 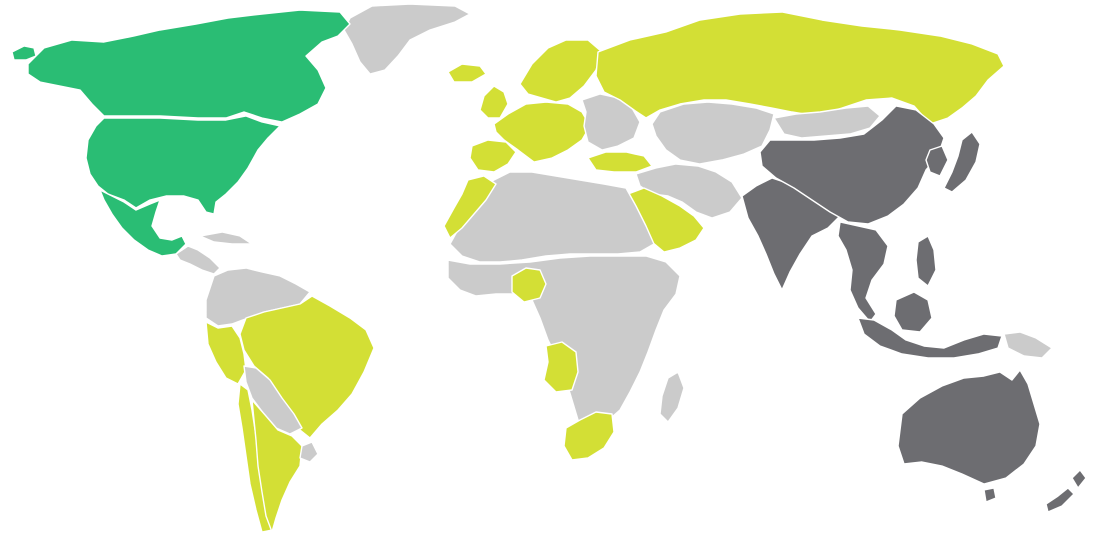 I want to click on region-indonesia-borneo, so click(x=913, y=312).